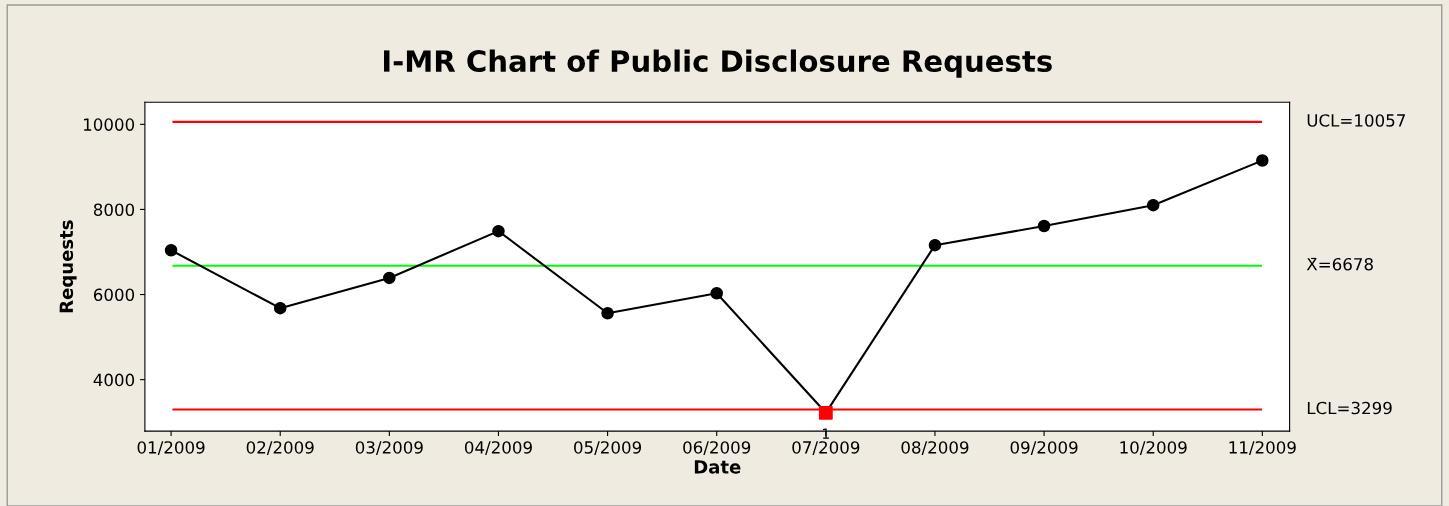 The image size is (1449, 506). Describe the element at coordinates (68, 266) in the screenshot. I see `y-axis-title: Requests` at that location.